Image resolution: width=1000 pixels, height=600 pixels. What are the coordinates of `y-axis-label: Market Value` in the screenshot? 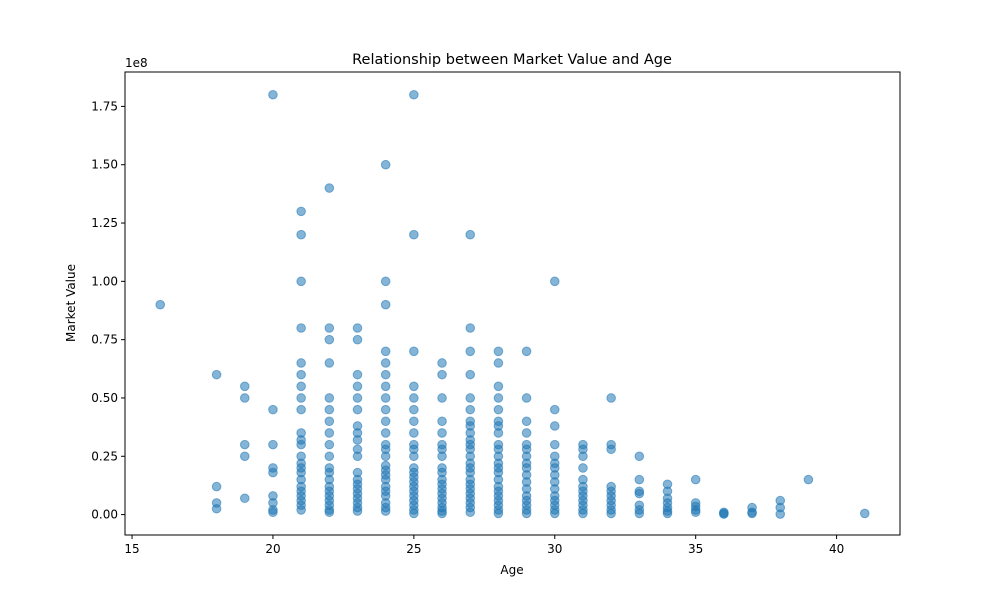 It's located at (71, 303).